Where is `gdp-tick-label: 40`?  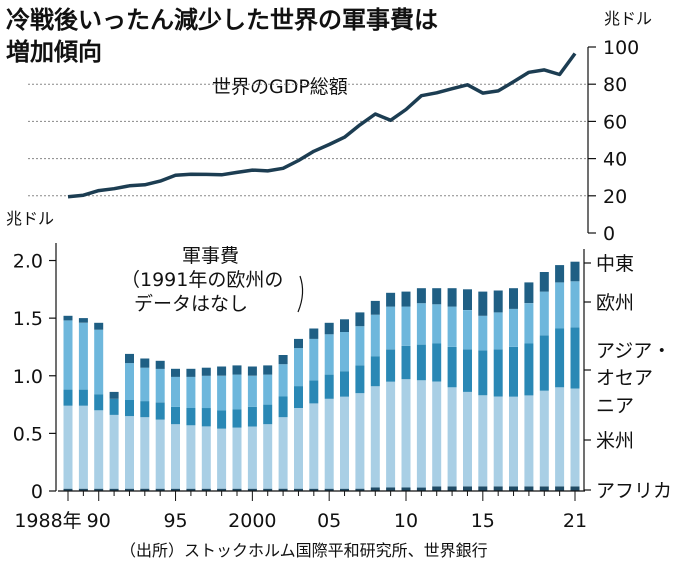
gdp-tick-label: 40 is located at coordinates (615, 160).